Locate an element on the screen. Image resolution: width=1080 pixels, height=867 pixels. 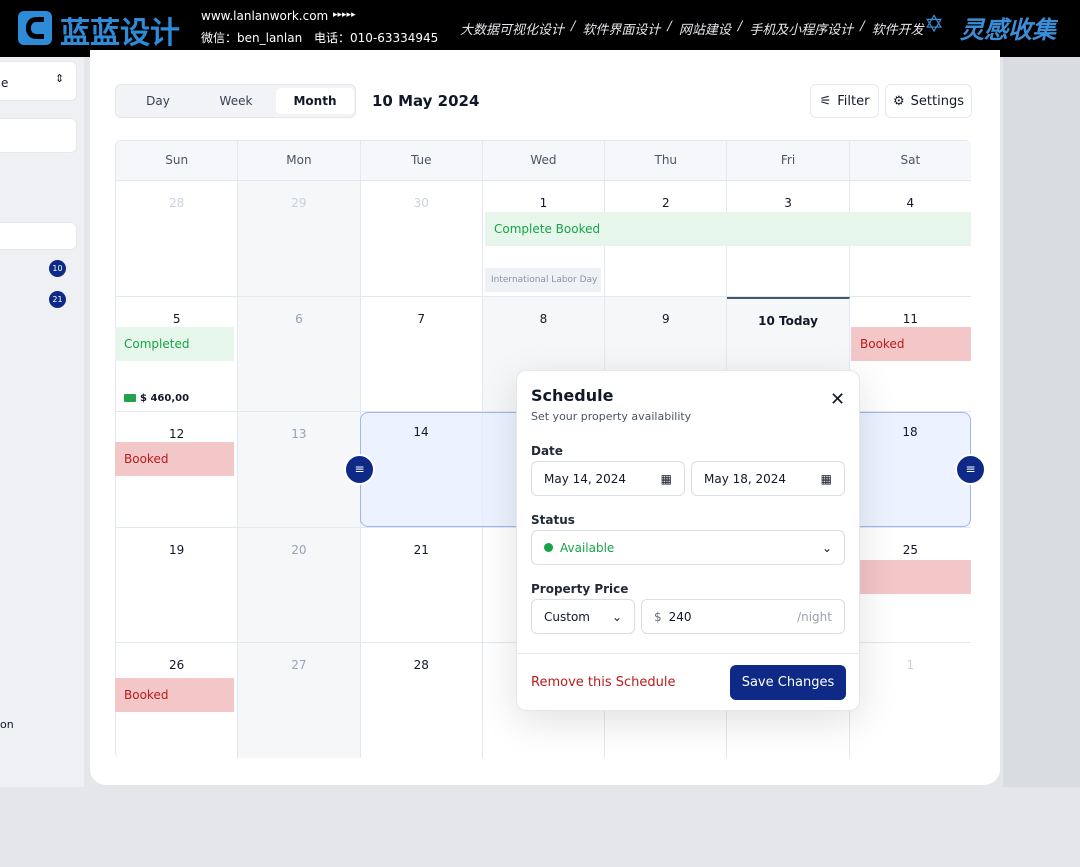
day: 7 is located at coordinates (421, 318).